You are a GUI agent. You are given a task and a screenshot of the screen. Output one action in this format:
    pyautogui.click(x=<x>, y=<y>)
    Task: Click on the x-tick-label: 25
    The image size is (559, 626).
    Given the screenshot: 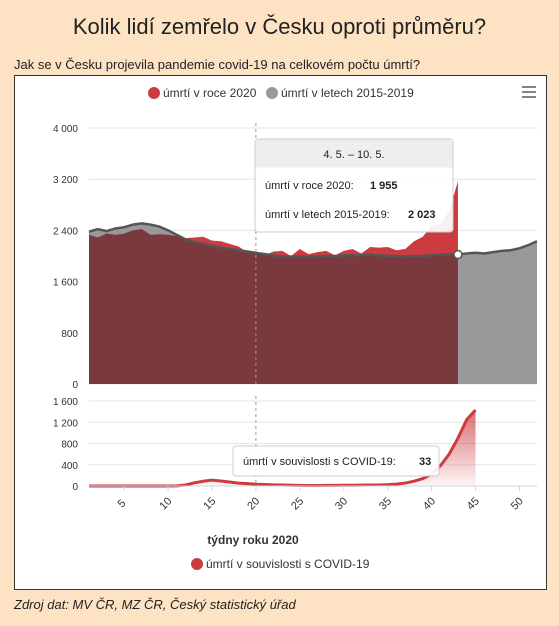 What is the action you would take?
    pyautogui.click(x=297, y=503)
    